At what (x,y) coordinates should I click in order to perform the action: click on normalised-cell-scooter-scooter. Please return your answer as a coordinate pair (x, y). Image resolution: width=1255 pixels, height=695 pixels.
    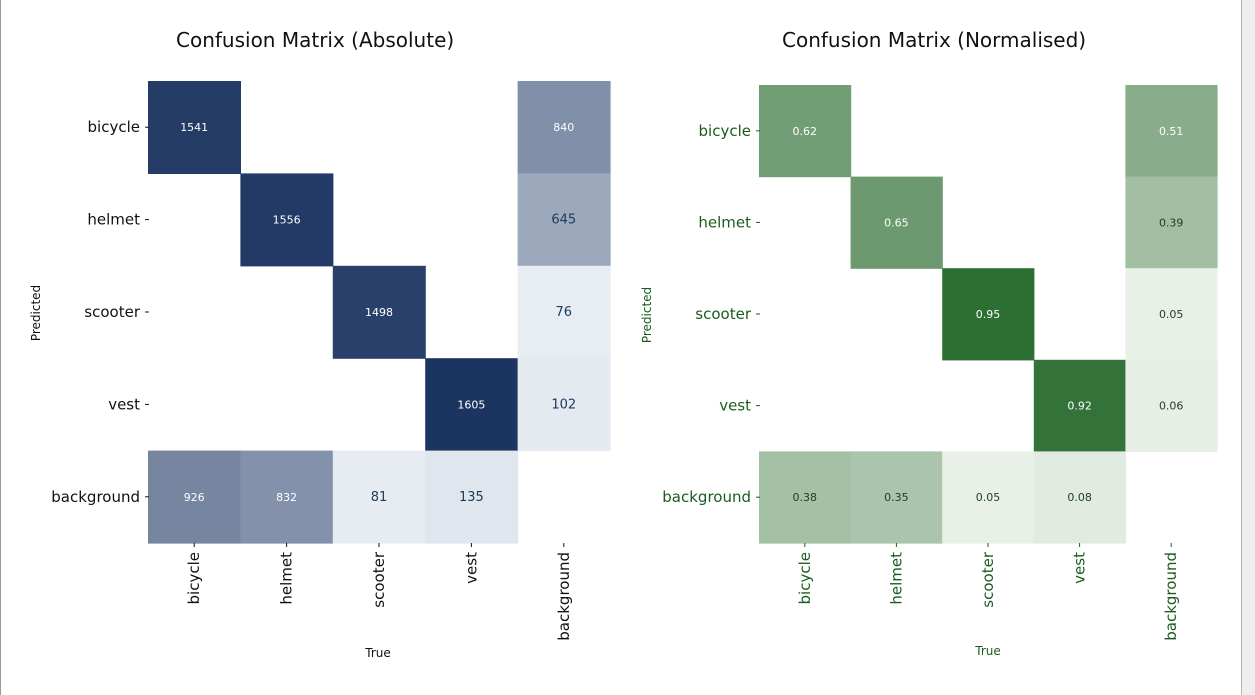
    Looking at the image, I should click on (988, 314).